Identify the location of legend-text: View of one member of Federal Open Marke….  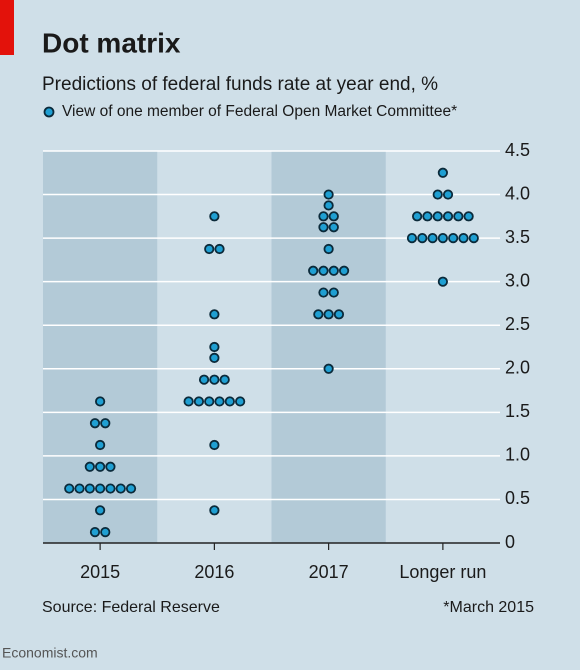
(259, 111).